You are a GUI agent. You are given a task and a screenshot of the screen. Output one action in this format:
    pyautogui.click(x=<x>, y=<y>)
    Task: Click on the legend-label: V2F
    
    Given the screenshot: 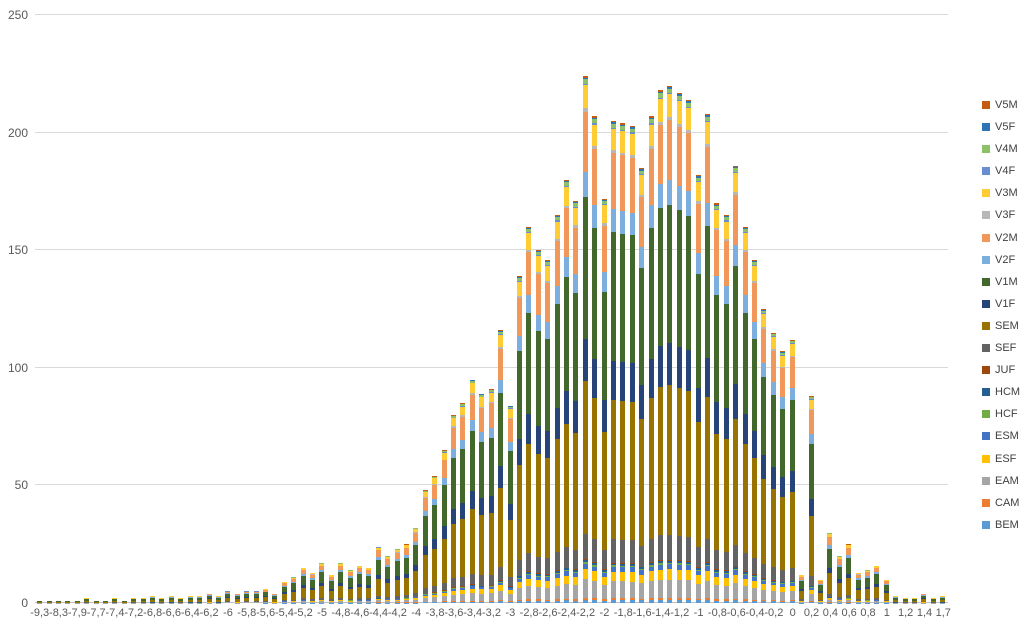 What is the action you would take?
    pyautogui.click(x=1005, y=259)
    